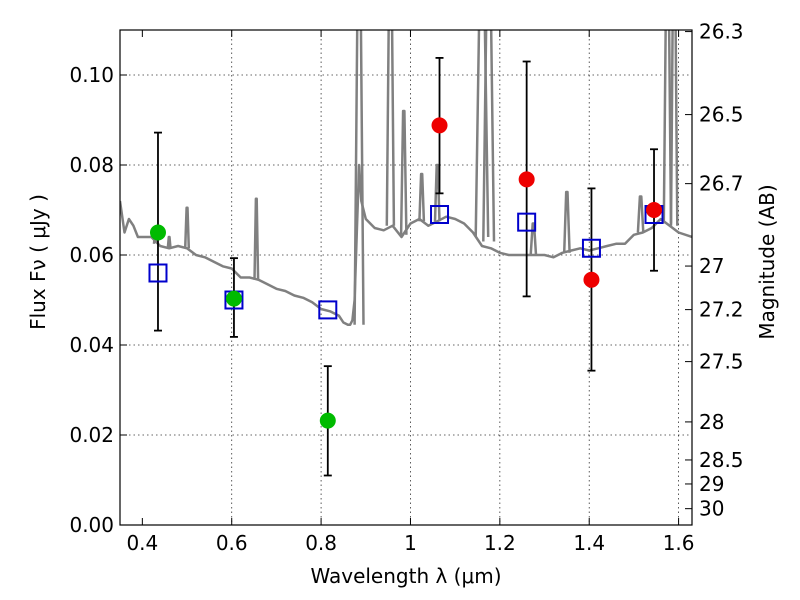 This screenshot has width=800, height=600. What do you see at coordinates (711, 422) in the screenshot?
I see `mag-tick-label: 28` at bounding box center [711, 422].